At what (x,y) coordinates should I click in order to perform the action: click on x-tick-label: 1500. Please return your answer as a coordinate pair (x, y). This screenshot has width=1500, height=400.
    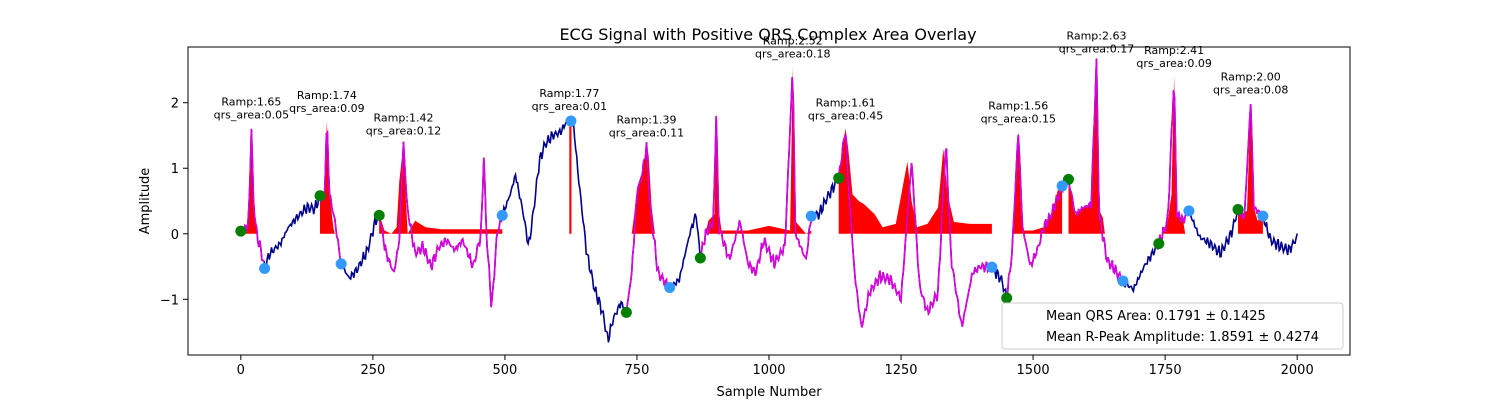
    Looking at the image, I should click on (1033, 370).